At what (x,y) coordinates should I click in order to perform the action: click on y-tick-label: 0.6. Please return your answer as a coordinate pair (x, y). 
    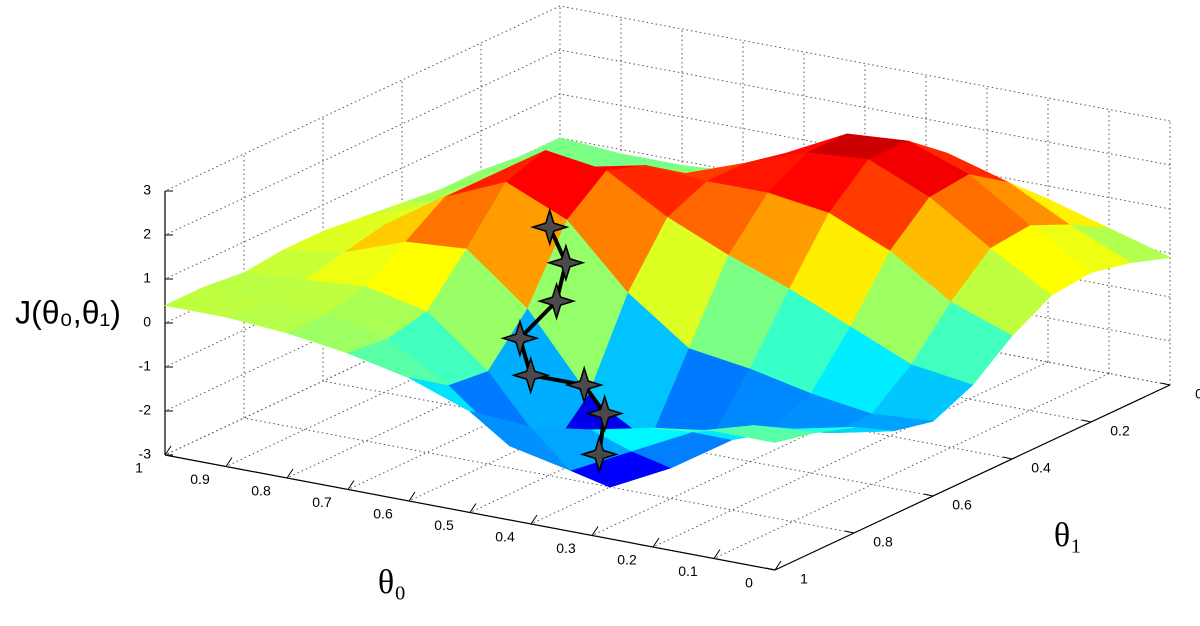
    Looking at the image, I should click on (962, 505).